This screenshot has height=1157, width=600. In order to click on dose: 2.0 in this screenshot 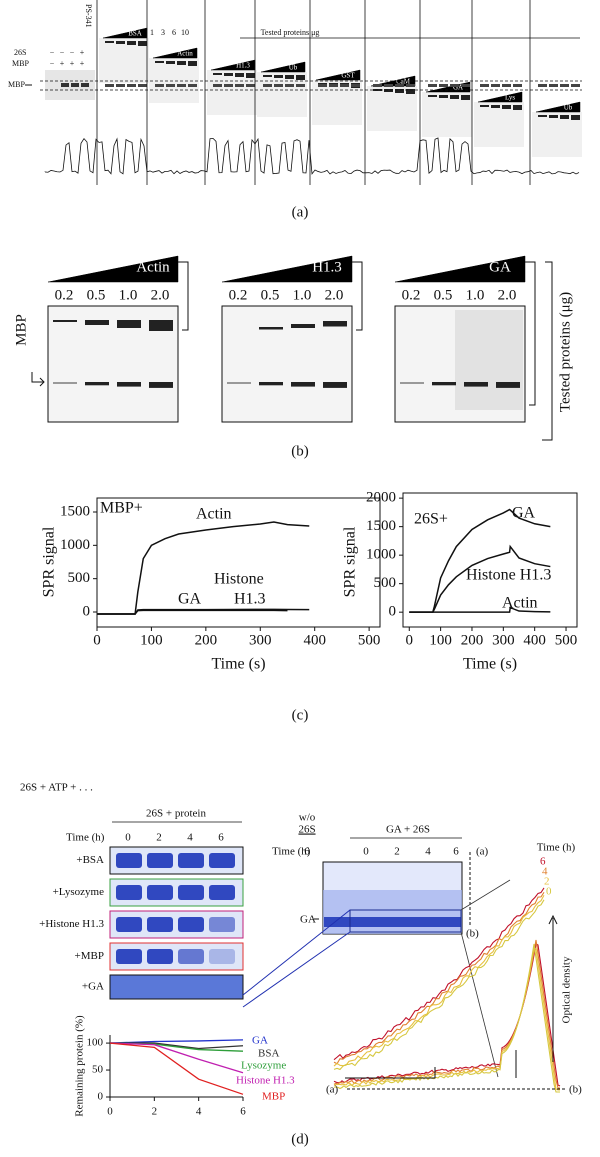, I will do `click(160, 295)`.